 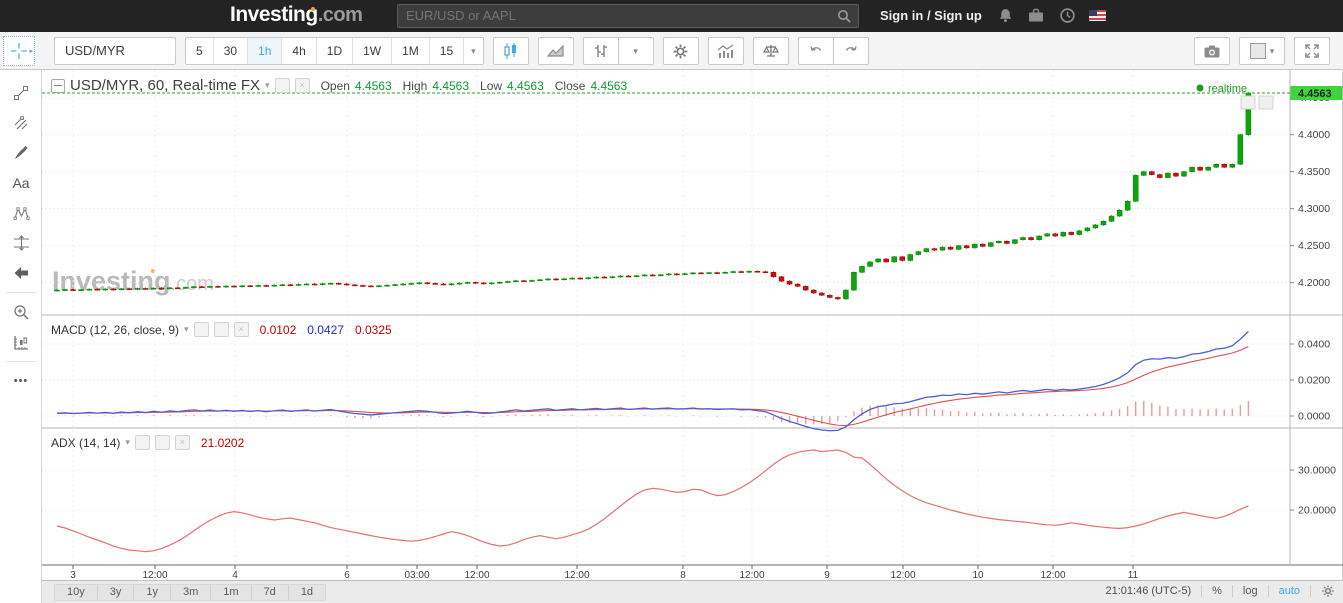 I want to click on redo-icon, so click(x=851, y=48).